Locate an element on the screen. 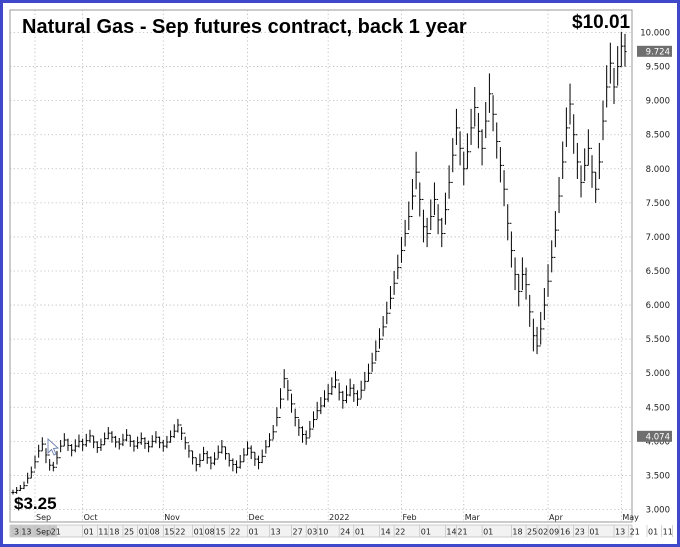  x-day-label: 13 is located at coordinates (276, 532).